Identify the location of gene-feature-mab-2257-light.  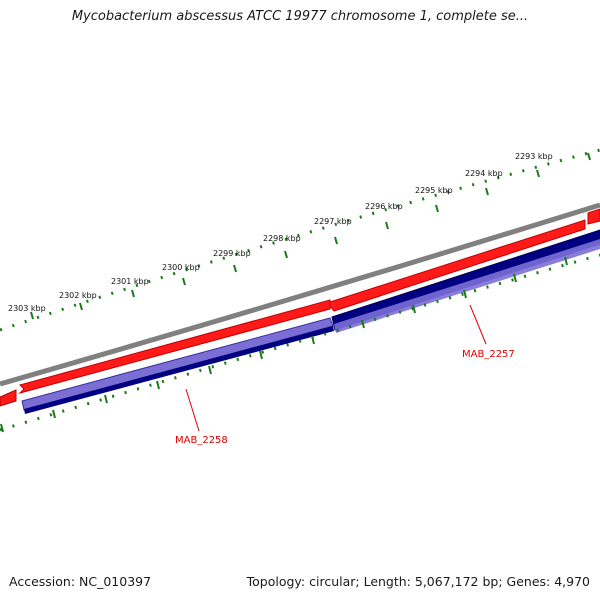
(467, 286).